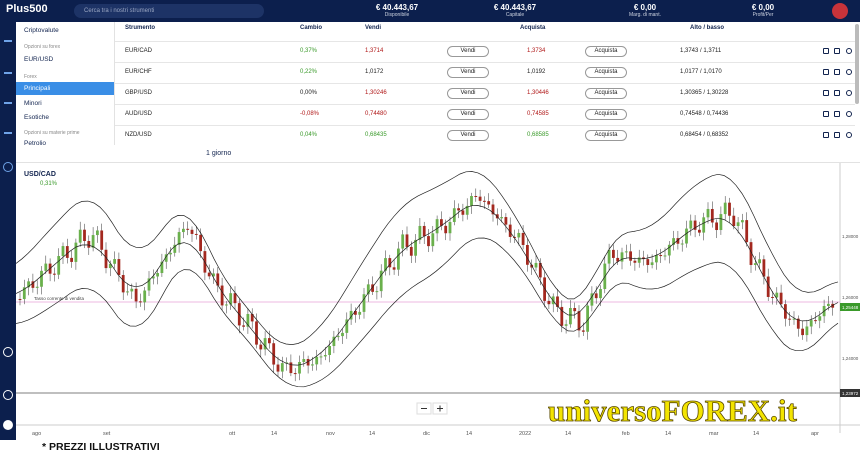 The image size is (860, 456). What do you see at coordinates (538, 114) in the screenshot?
I see `buy-price: 0,74585` at bounding box center [538, 114].